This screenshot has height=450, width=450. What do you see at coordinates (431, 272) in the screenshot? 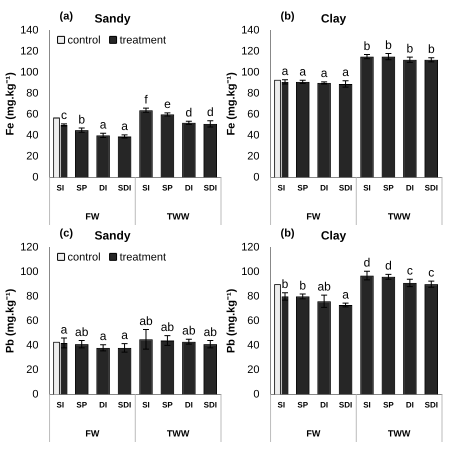
I see `data-label: c` at bounding box center [431, 272].